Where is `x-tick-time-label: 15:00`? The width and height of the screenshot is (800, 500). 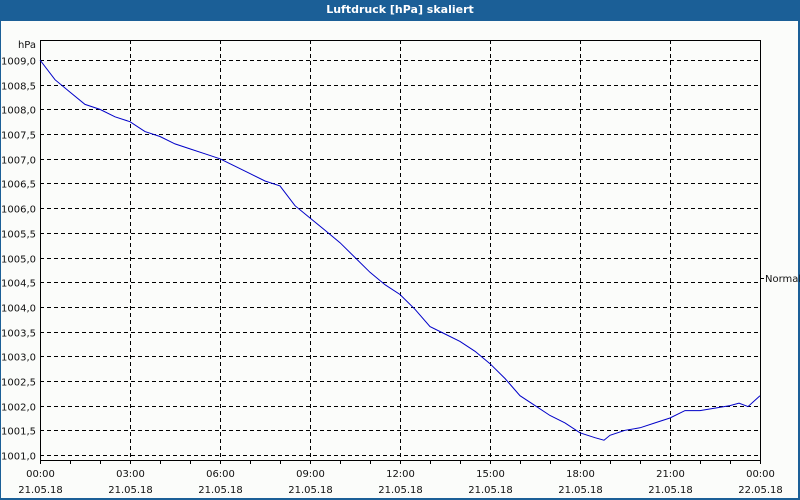
x-tick-time-label: 15:00 is located at coordinates (490, 474).